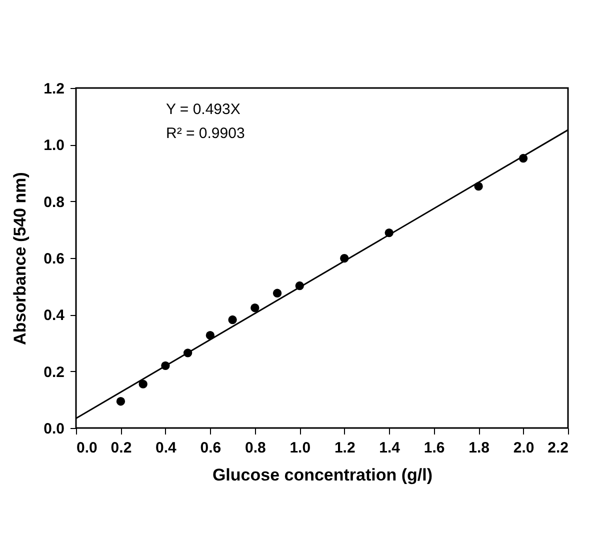 This screenshot has width=595, height=540. I want to click on annotation: R² = 0.9903, so click(205, 133).